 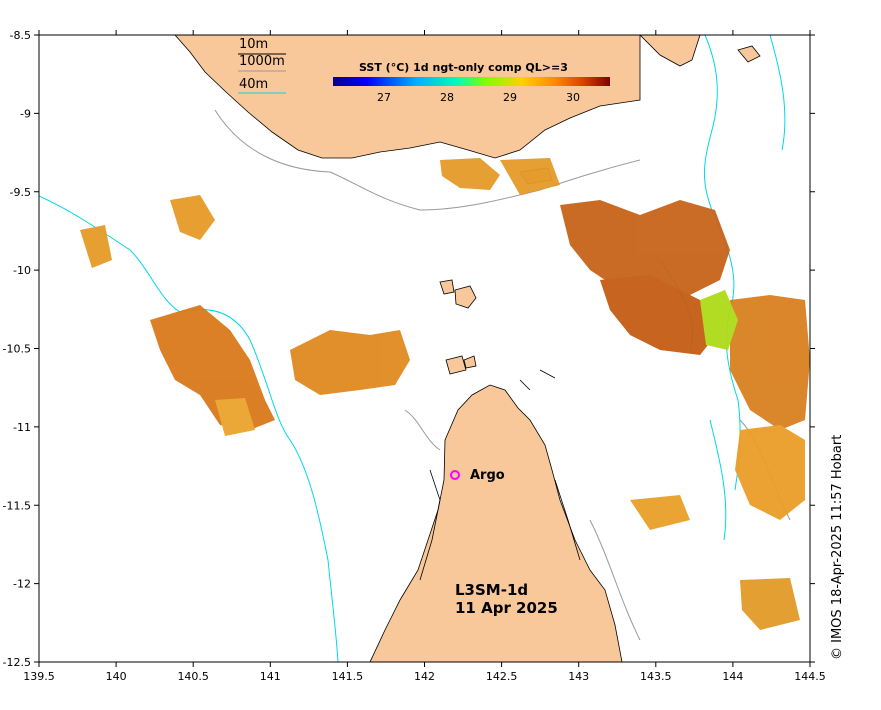 I want to click on lat-tick-label: -10.5, so click(x=17, y=349).